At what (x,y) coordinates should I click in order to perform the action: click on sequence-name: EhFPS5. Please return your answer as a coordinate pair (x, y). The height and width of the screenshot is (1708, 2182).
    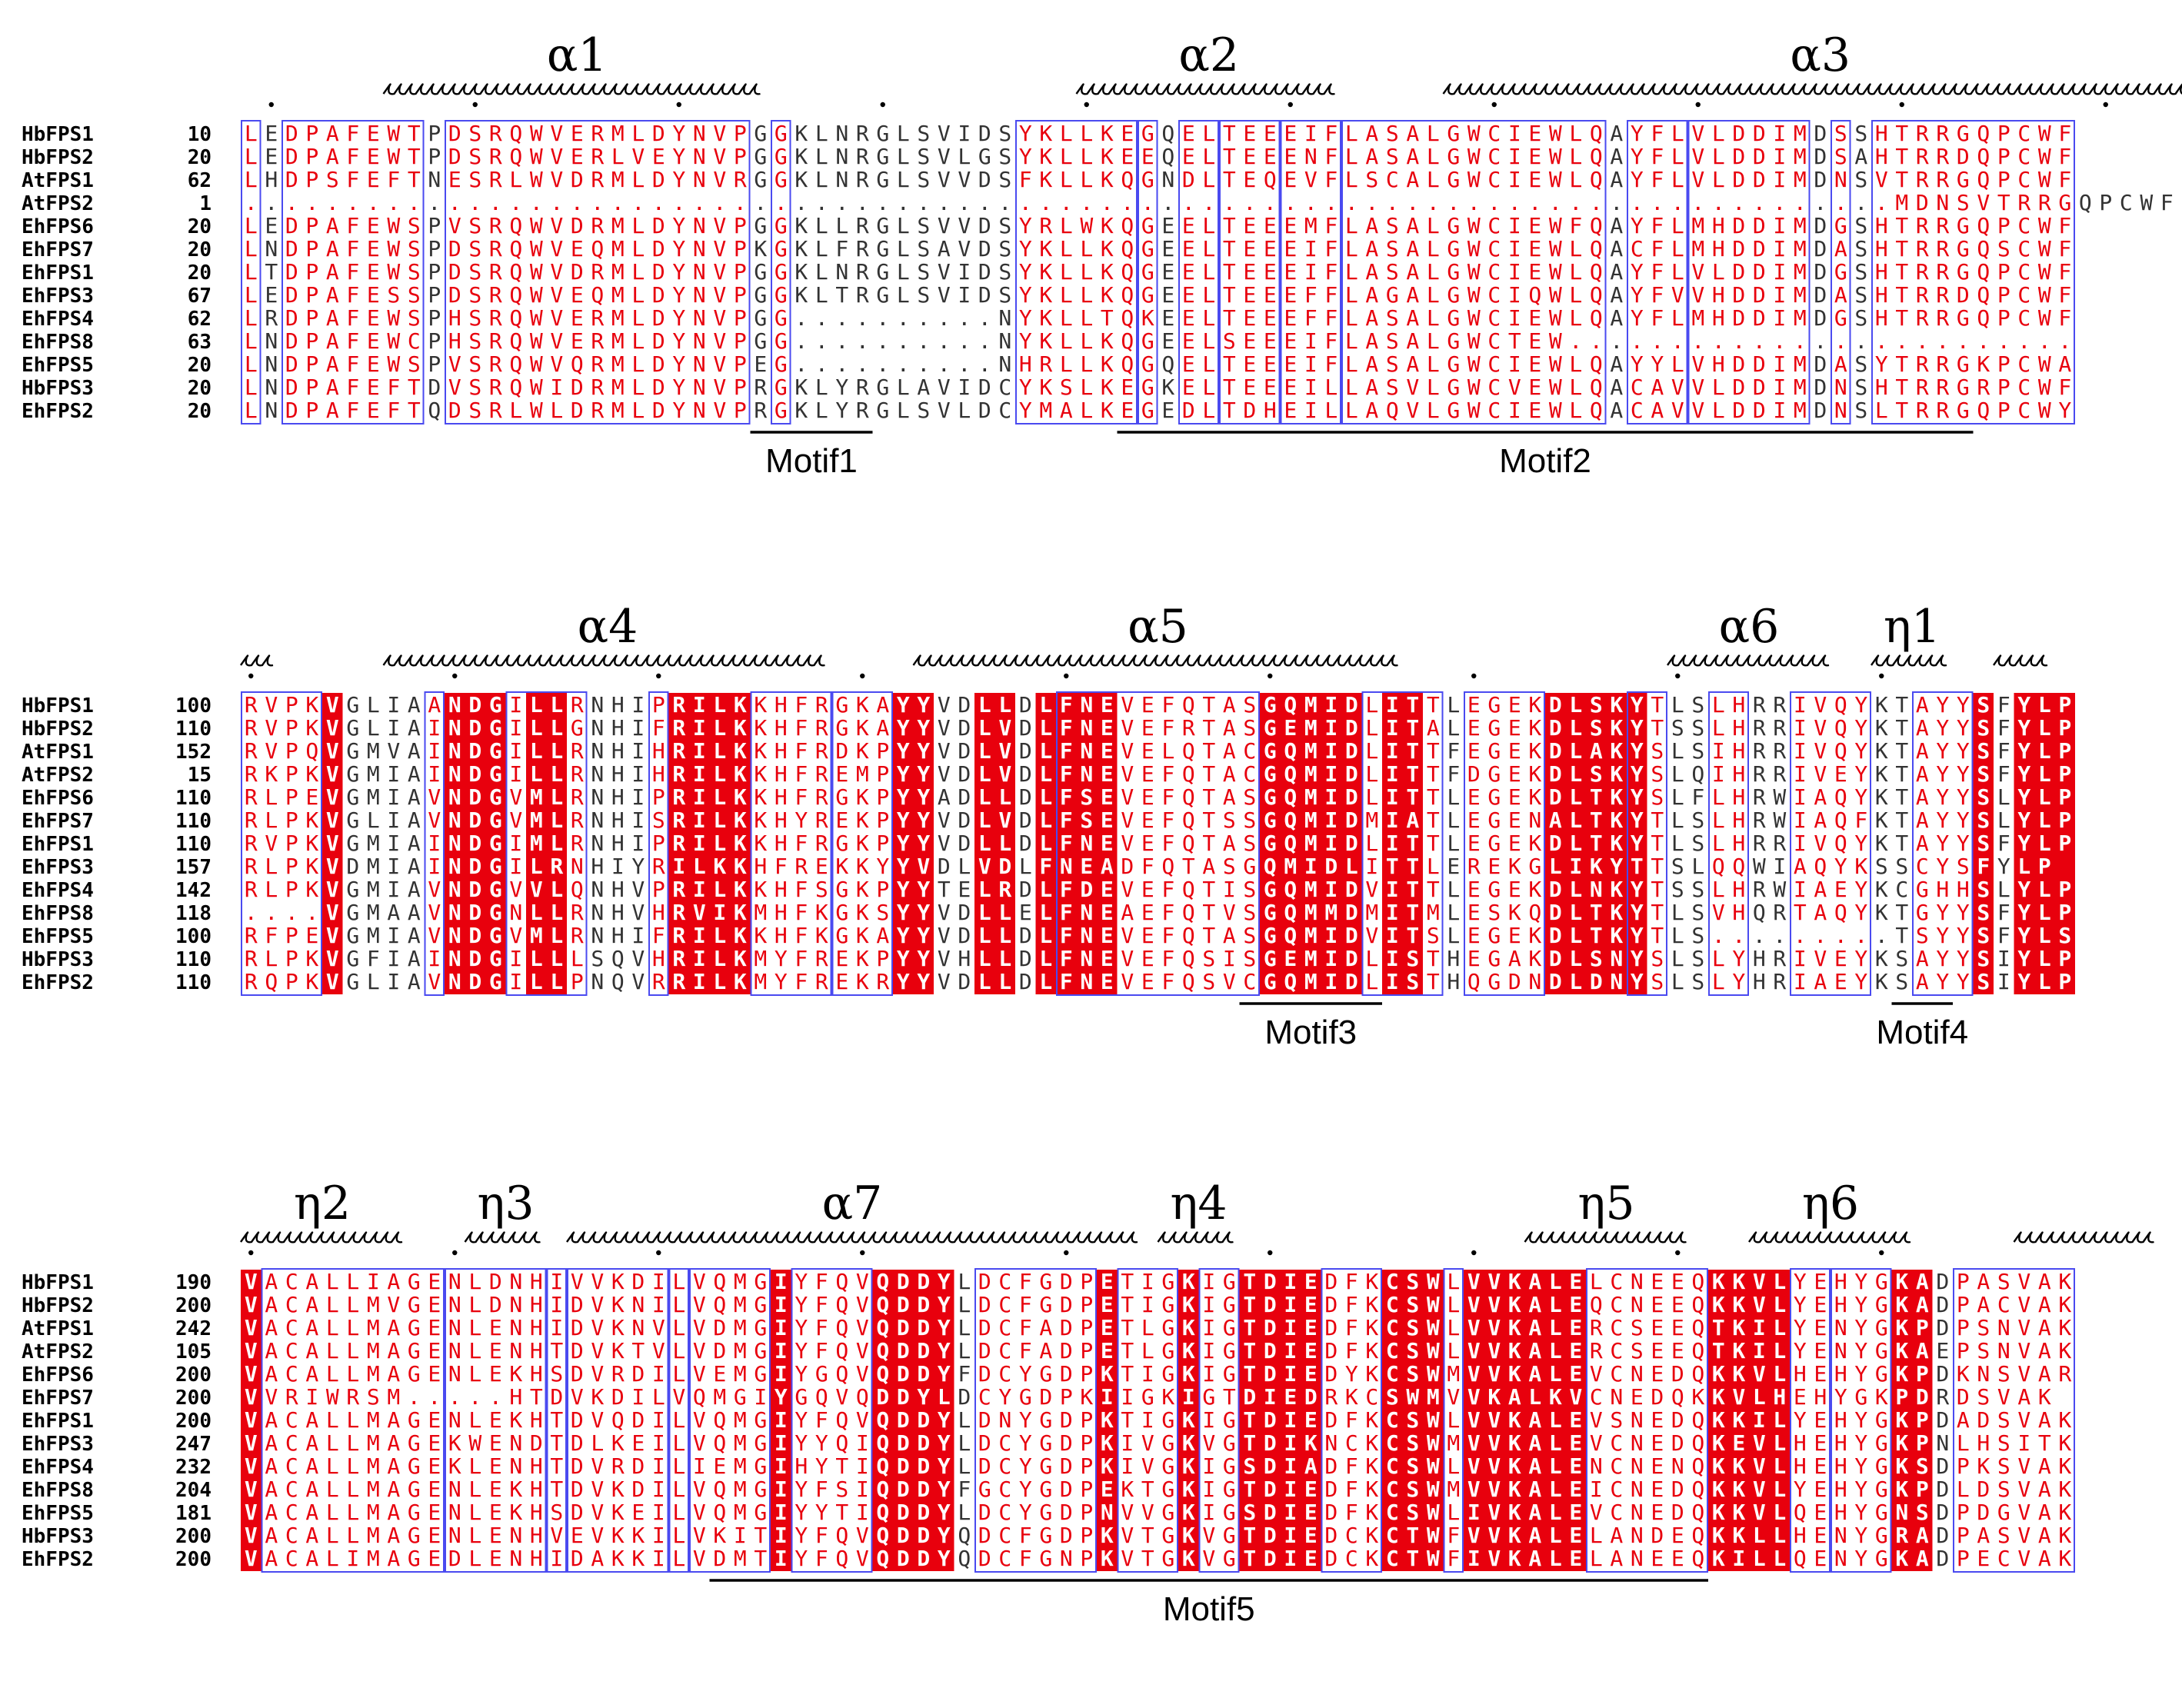
    Looking at the image, I should click on (58, 936).